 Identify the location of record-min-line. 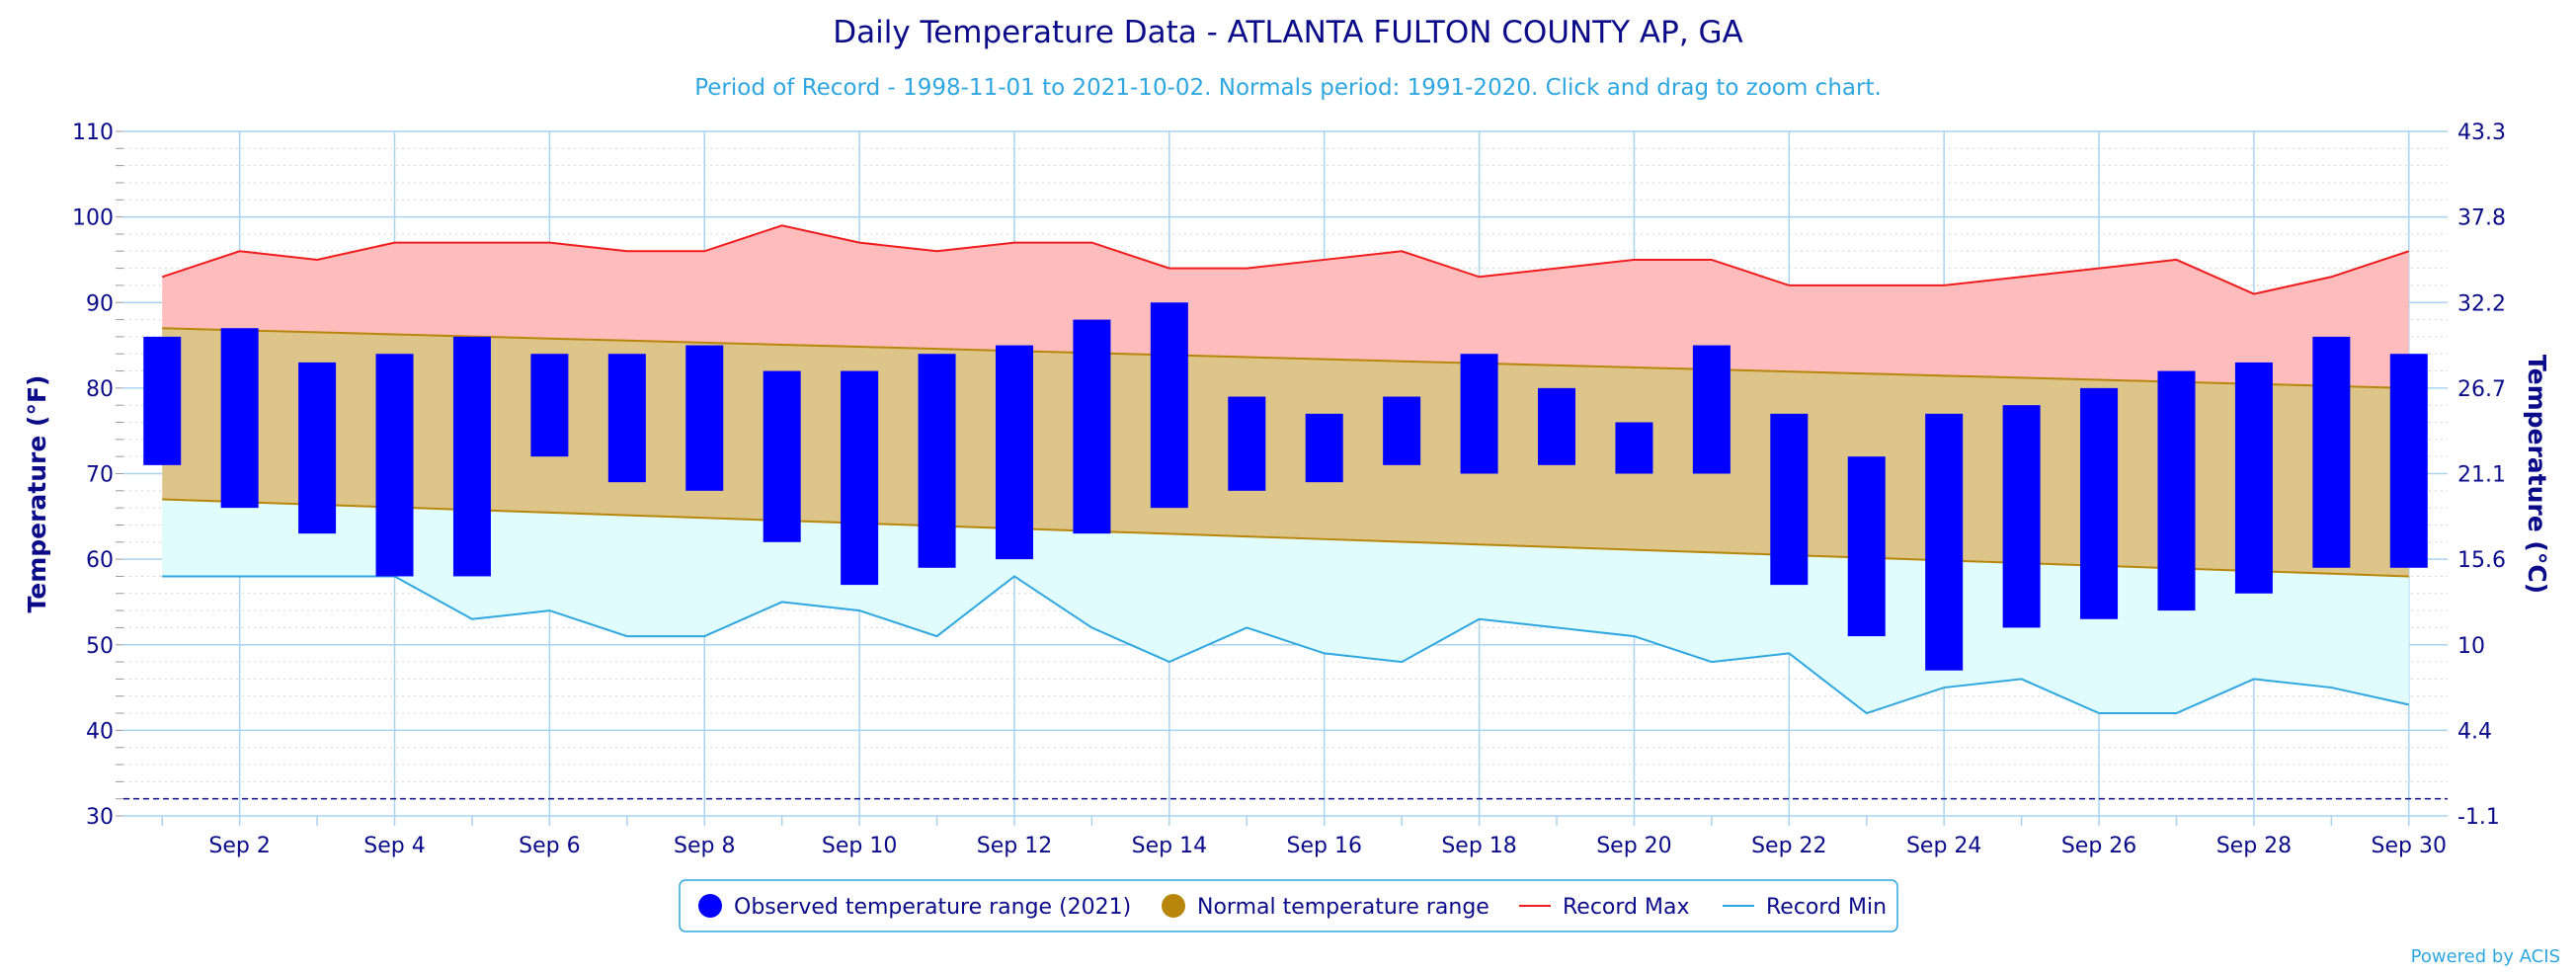
(1285, 645).